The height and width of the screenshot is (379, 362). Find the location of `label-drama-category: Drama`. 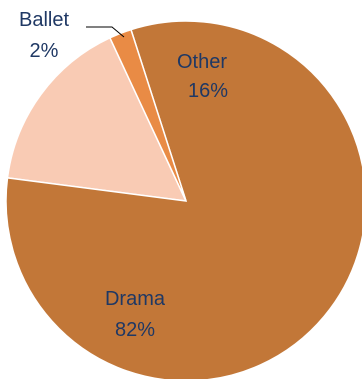

label-drama-category: Drama is located at coordinates (135, 299).